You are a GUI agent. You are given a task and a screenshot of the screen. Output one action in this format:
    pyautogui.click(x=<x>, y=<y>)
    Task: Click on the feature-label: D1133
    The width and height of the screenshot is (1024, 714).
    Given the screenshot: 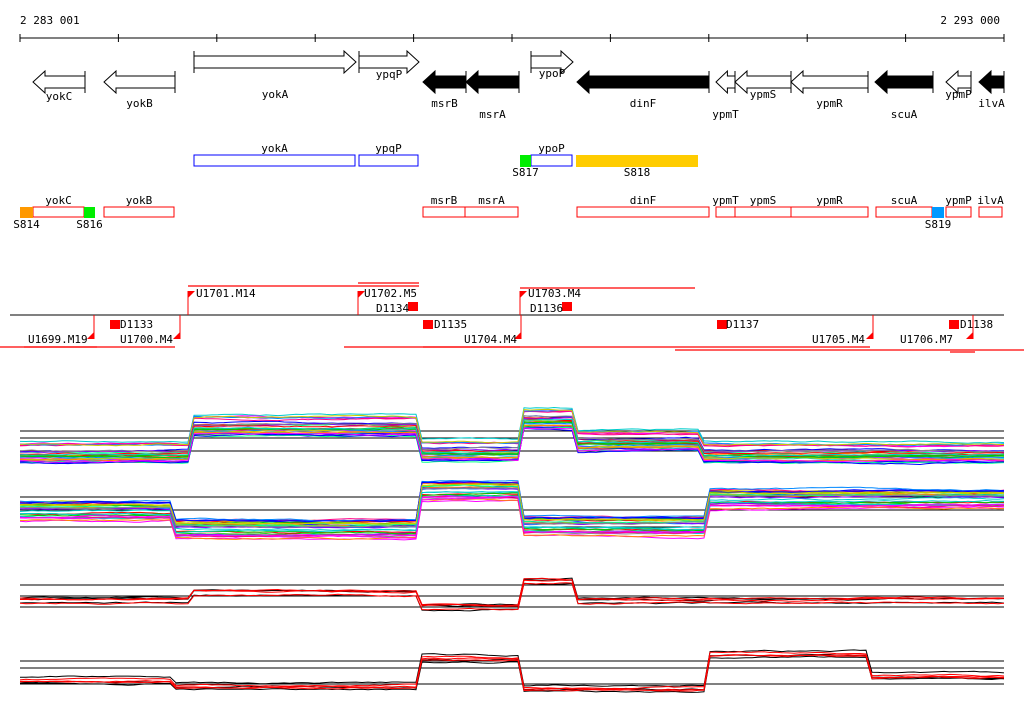 What is the action you would take?
    pyautogui.click(x=136, y=324)
    